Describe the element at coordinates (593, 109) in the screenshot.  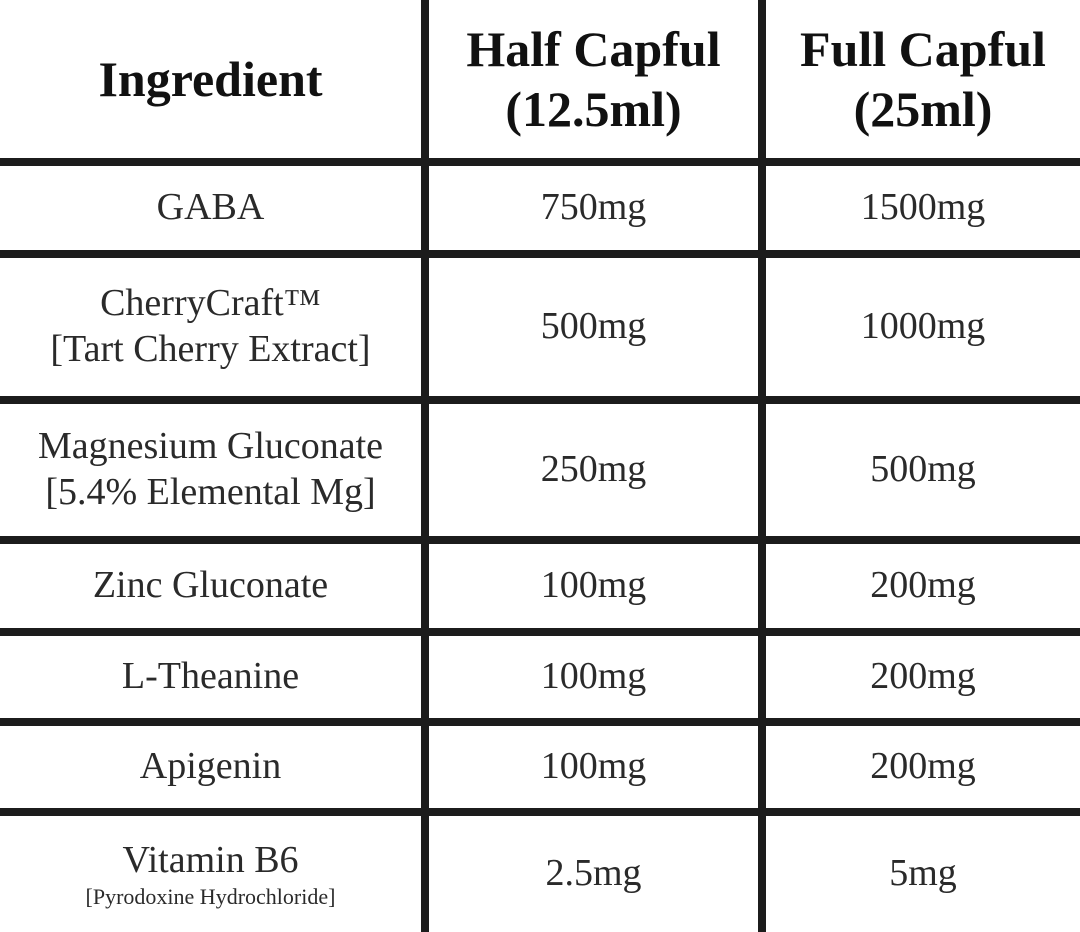
I see `header-text: (12.5ml)` at that location.